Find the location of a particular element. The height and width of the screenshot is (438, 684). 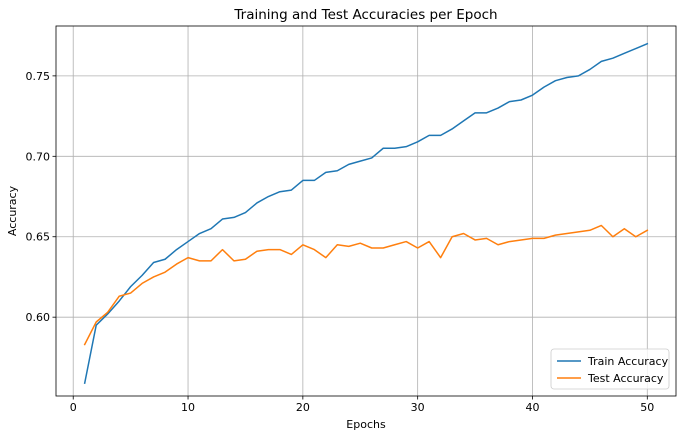

x-tick-label: 20 is located at coordinates (303, 407).